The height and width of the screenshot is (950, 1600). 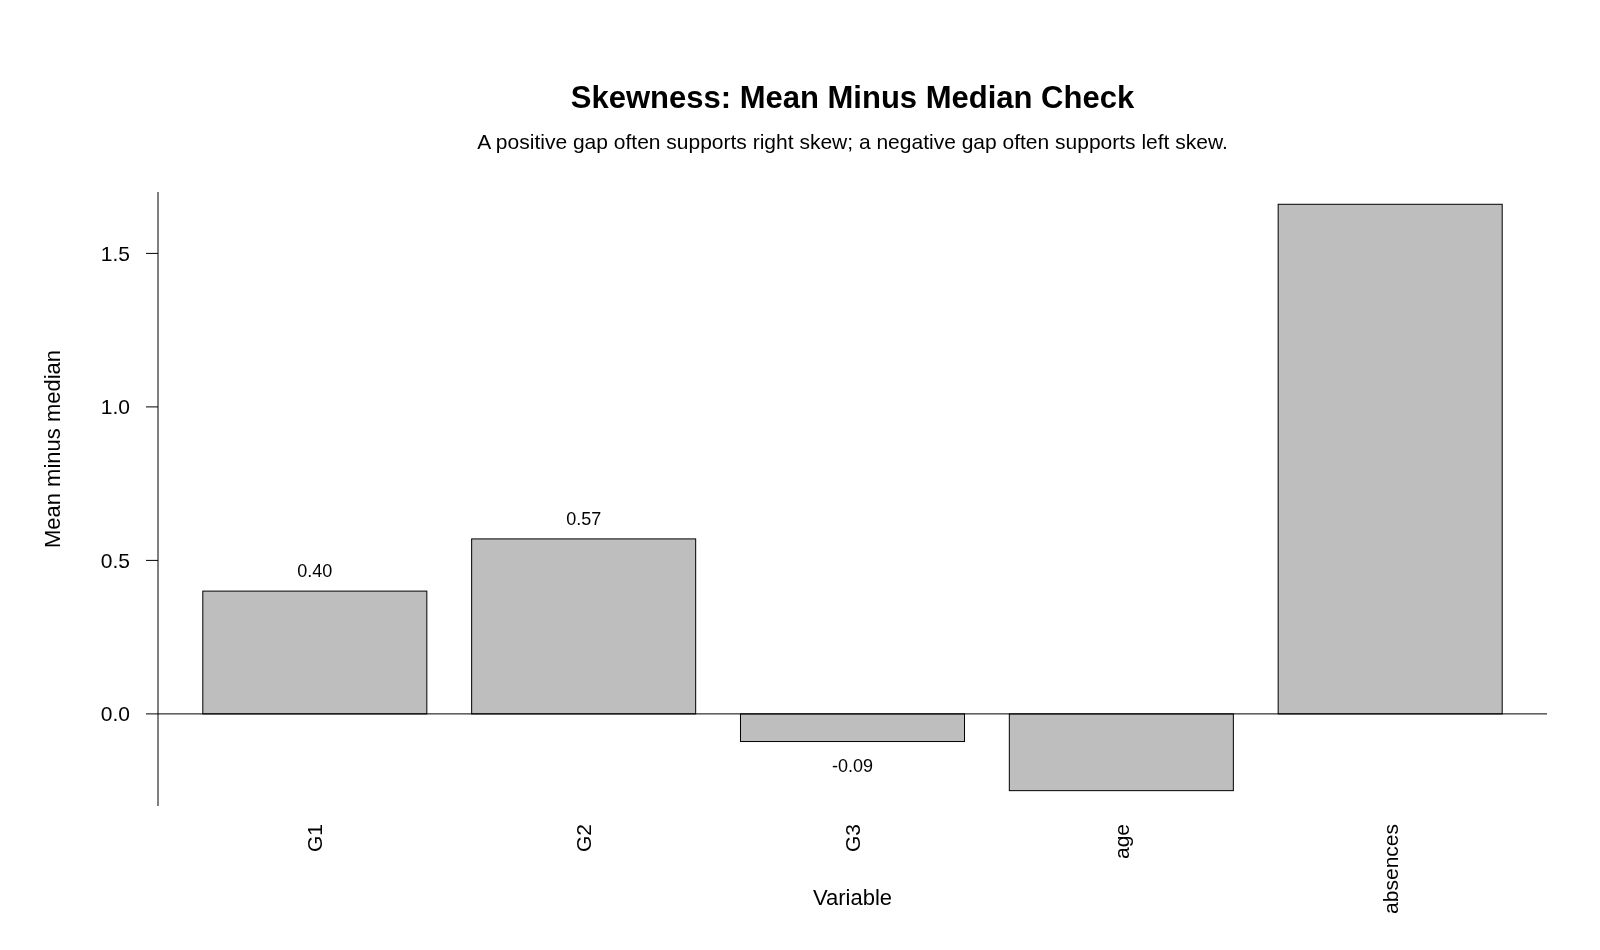 I want to click on y-tick-label: 1.5, so click(x=115, y=253).